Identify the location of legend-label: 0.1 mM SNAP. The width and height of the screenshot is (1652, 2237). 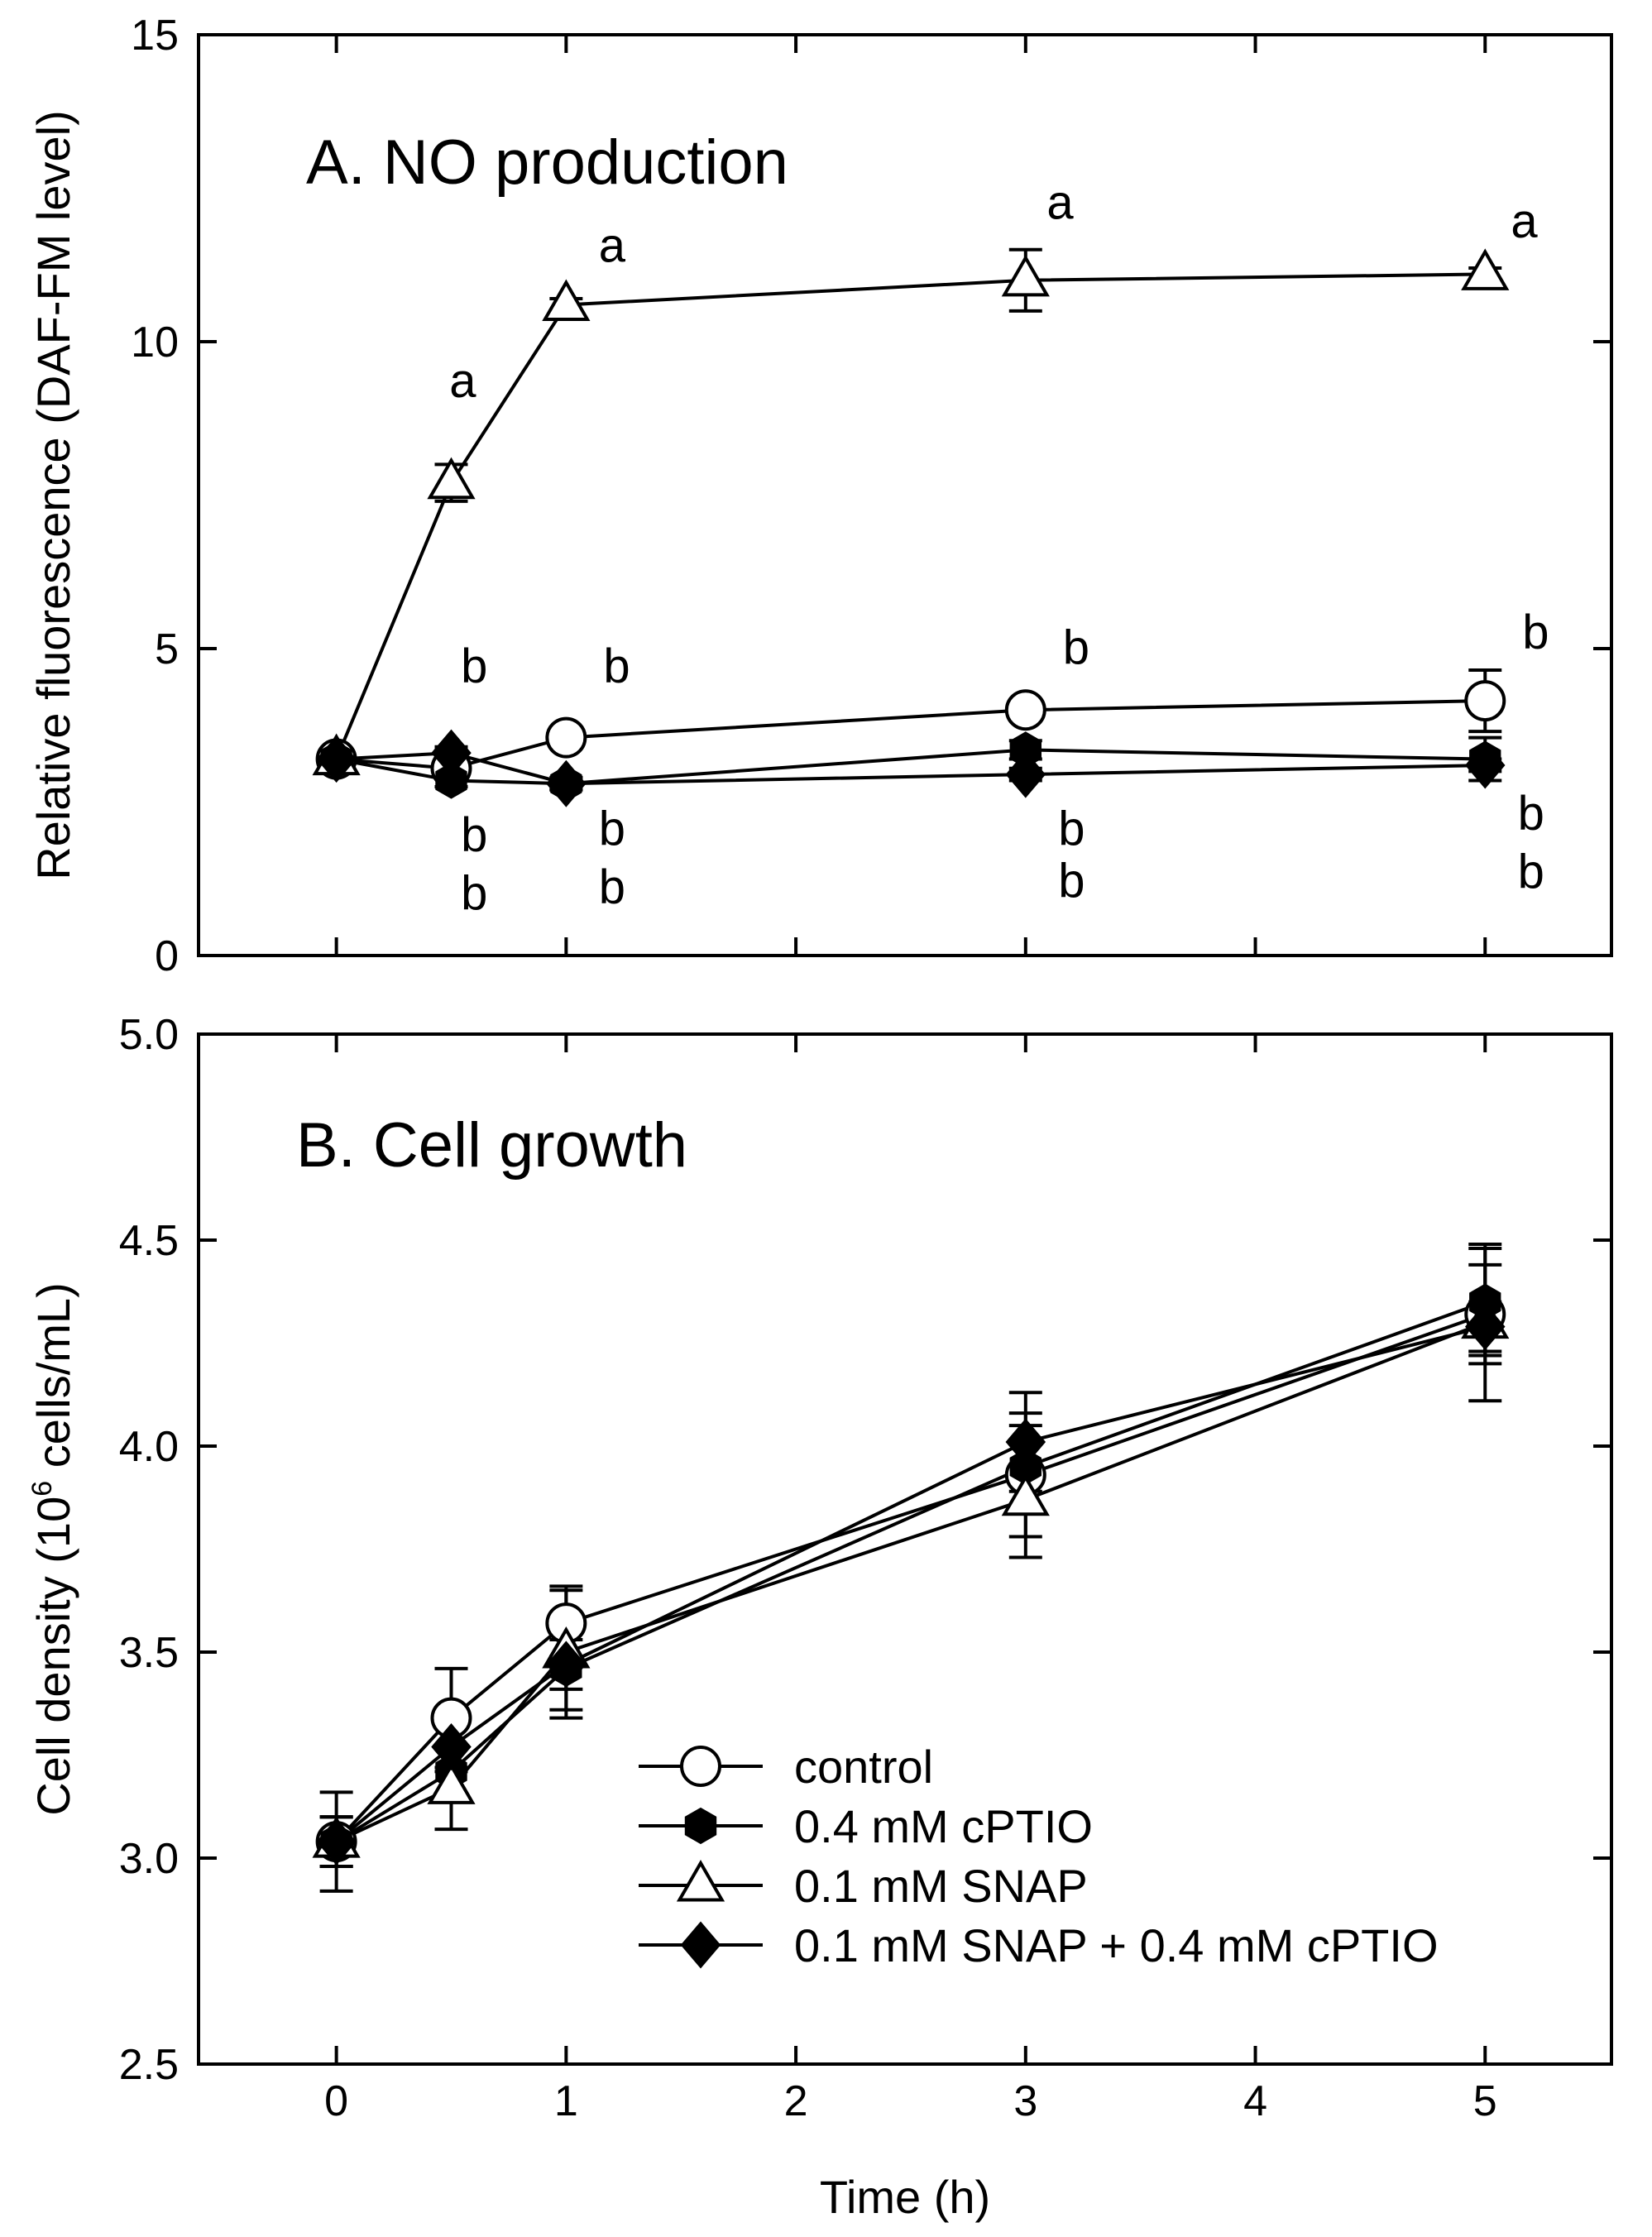
(941, 1886).